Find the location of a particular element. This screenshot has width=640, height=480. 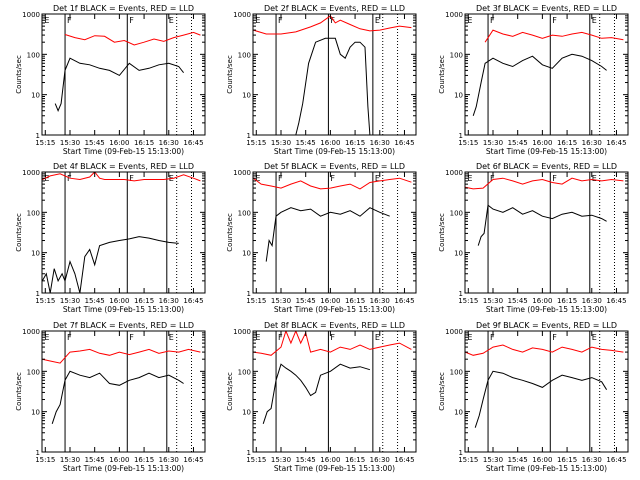

chart-title: Det 5f BLACK = Events, RED = LLD is located at coordinates (334, 166).